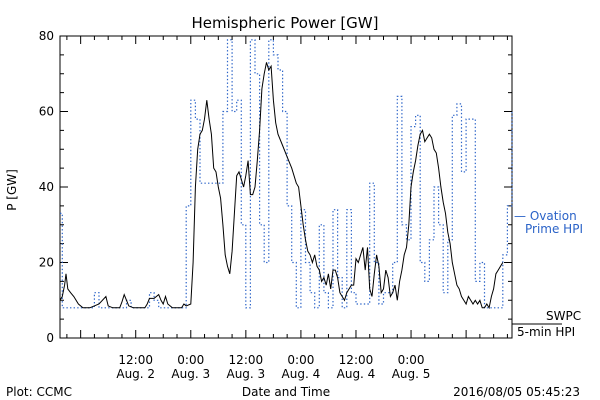 This screenshot has height=400, width=600. Describe the element at coordinates (285, 23) in the screenshot. I see `chart-title: Hemispheric Power [GW]` at that location.